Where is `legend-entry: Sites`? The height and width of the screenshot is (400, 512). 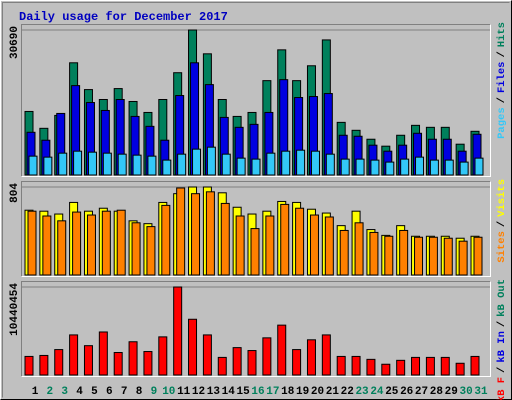 legend-entry: Sites is located at coordinates (502, 247).